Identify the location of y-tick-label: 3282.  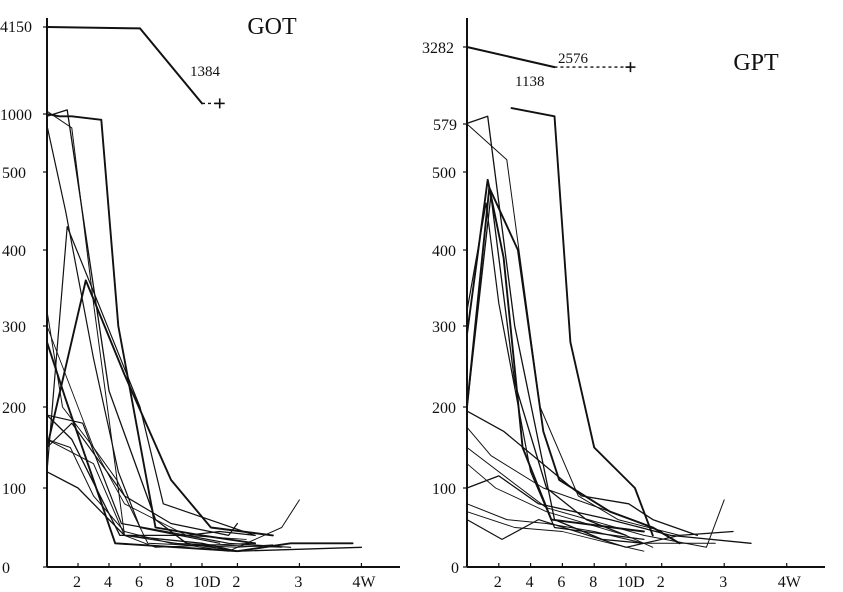
(438, 48).